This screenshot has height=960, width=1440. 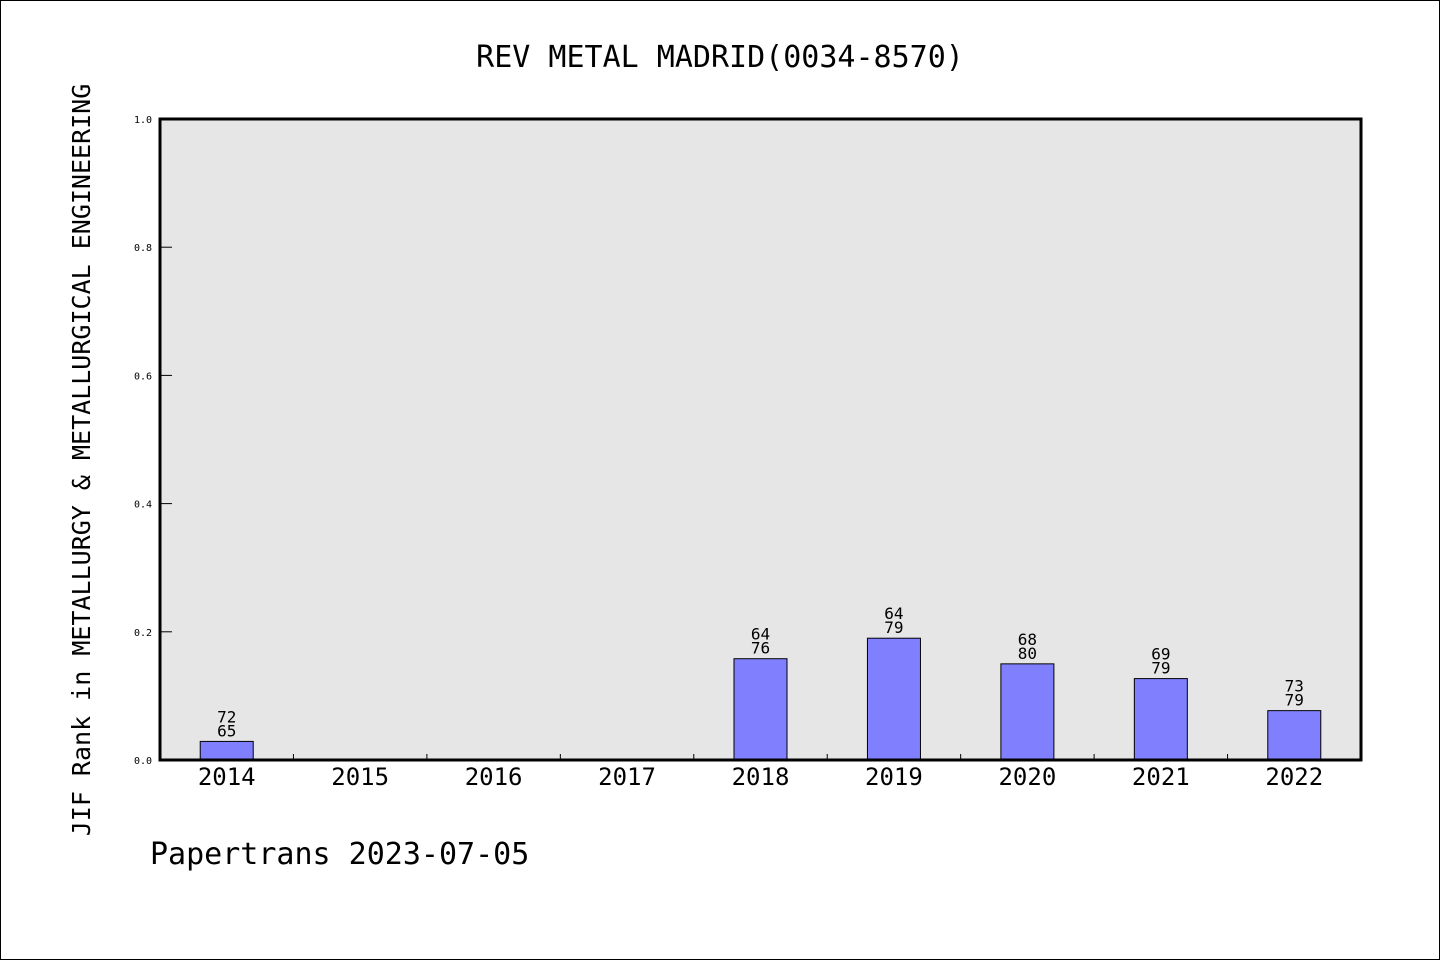 What do you see at coordinates (227, 777) in the screenshot?
I see `x-tick-label-2014: 2014` at bounding box center [227, 777].